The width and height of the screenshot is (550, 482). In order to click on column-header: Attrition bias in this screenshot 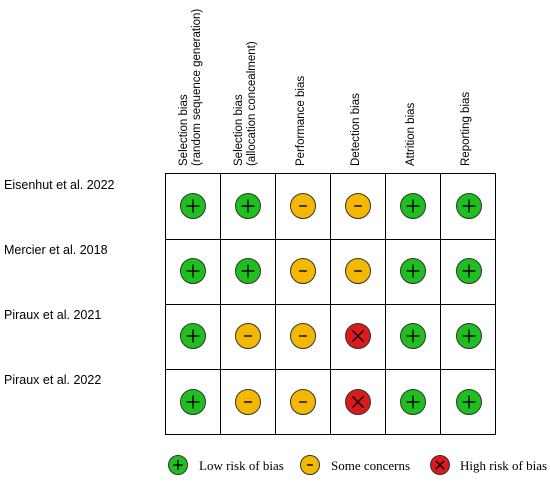, I will do `click(412, 84)`.